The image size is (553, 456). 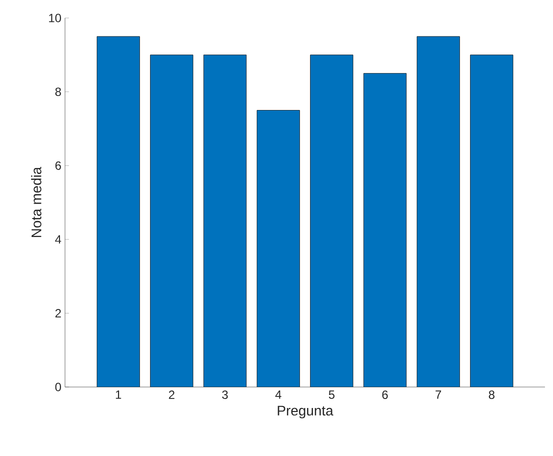 I want to click on x-tick-label: 8, so click(x=491, y=394).